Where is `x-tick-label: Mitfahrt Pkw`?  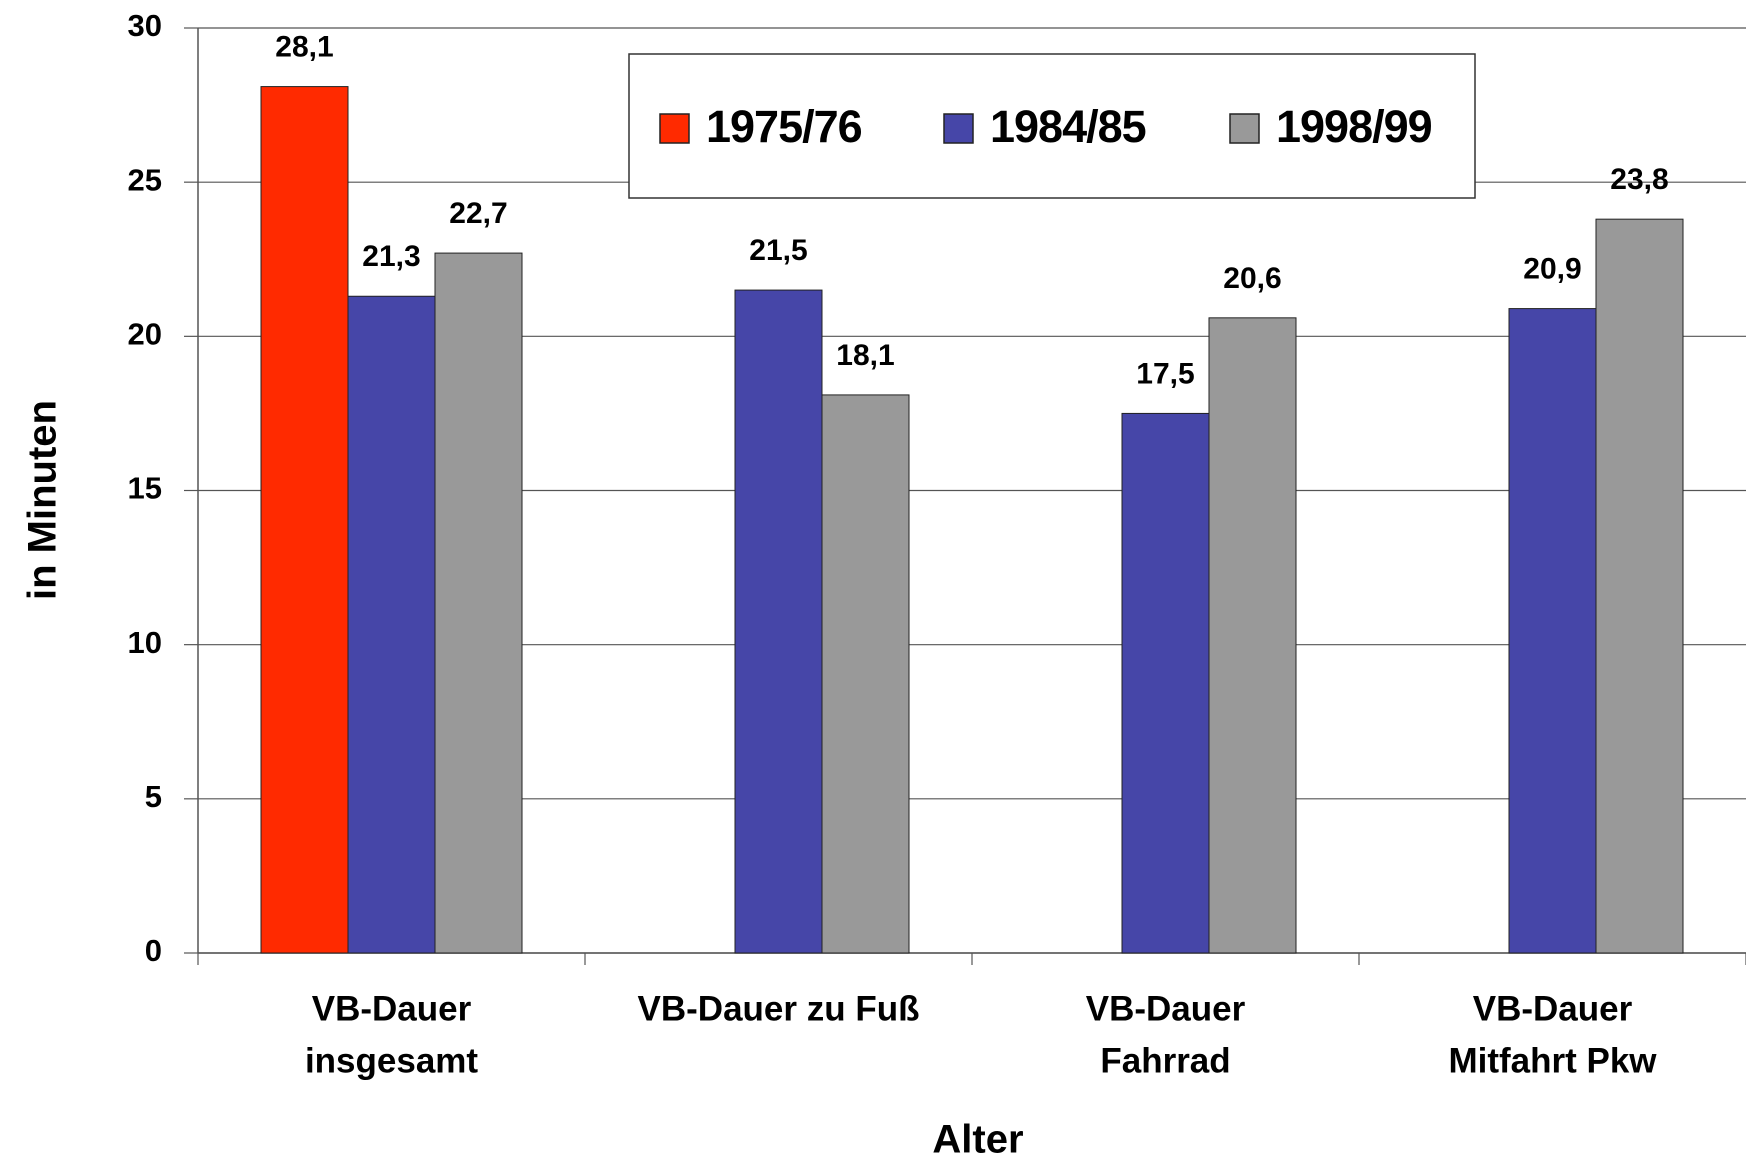 x-tick-label: Mitfahrt Pkw is located at coordinates (1552, 1060).